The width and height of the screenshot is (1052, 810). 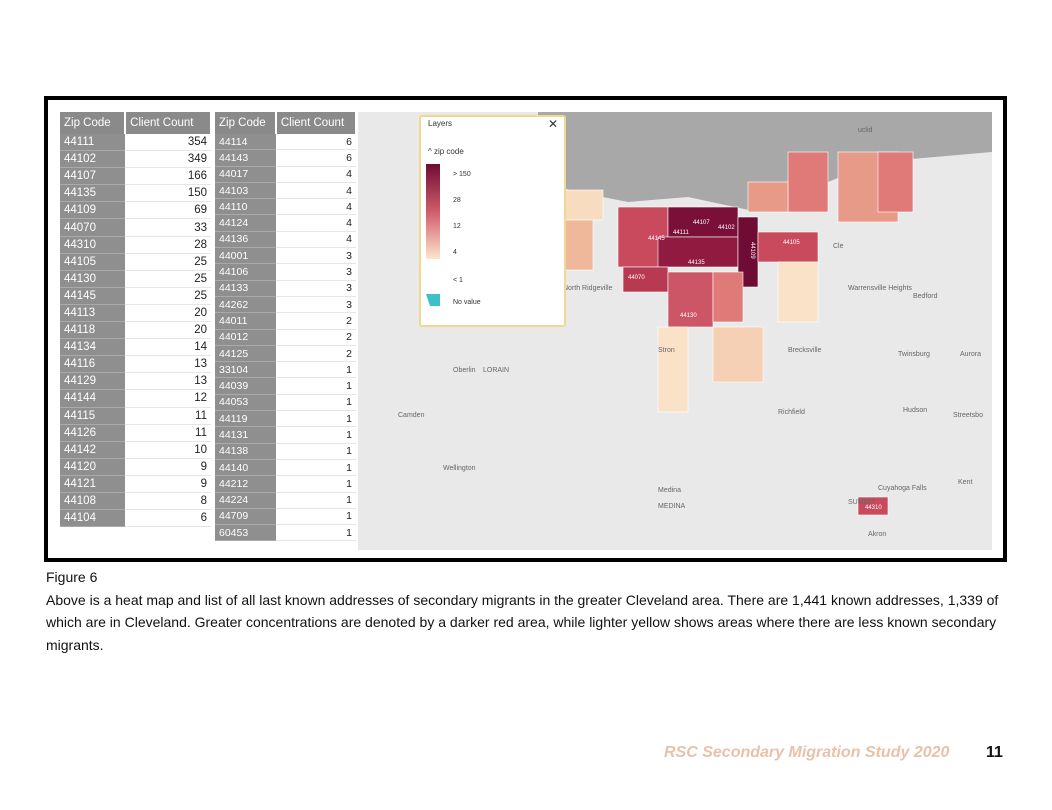 I want to click on table-row: 44017 4, so click(x=285, y=174).